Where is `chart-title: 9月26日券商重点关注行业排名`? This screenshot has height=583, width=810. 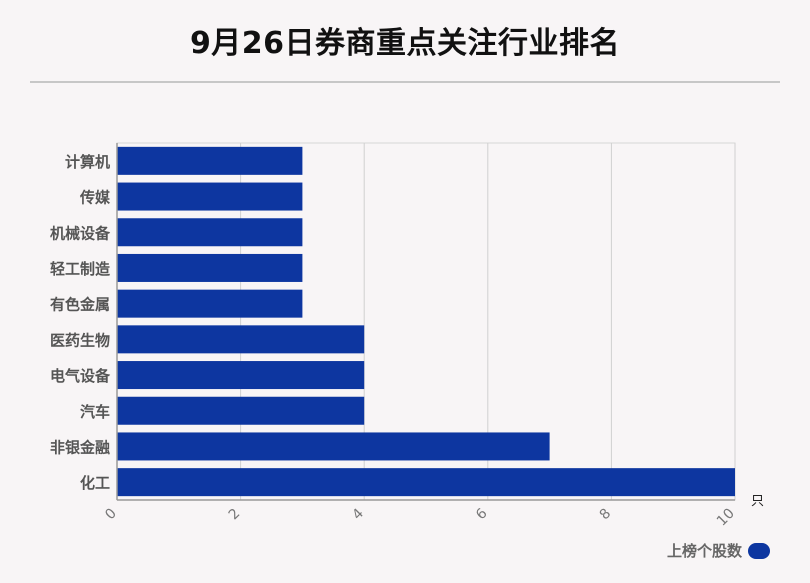 chart-title: 9月26日券商重点关注行业排名 is located at coordinates (405, 43).